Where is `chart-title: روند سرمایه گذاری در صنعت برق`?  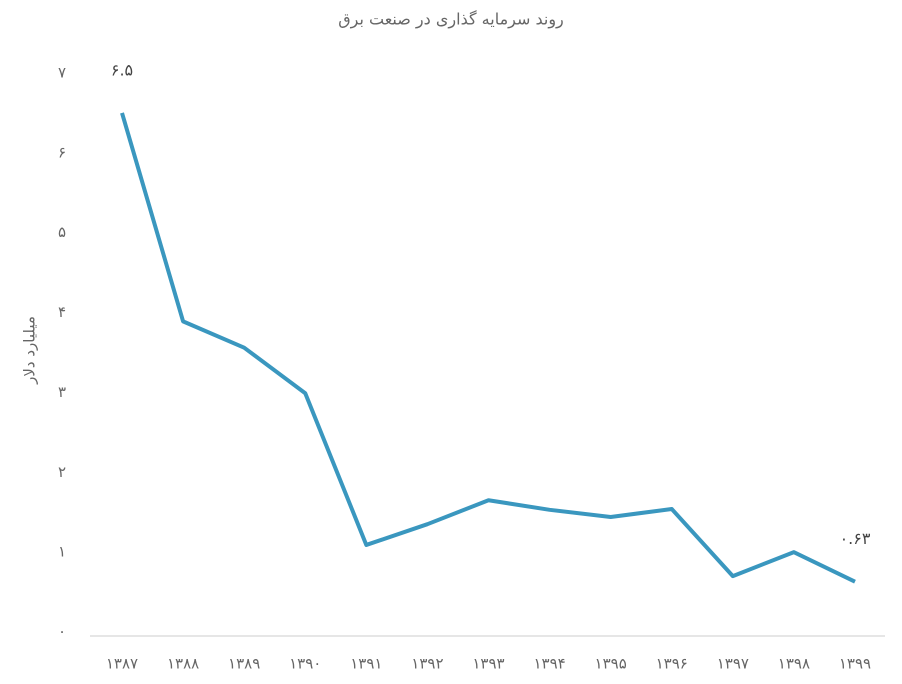
chart-title: روند سرمایه گذاری در صنعت برق is located at coordinates (451, 20).